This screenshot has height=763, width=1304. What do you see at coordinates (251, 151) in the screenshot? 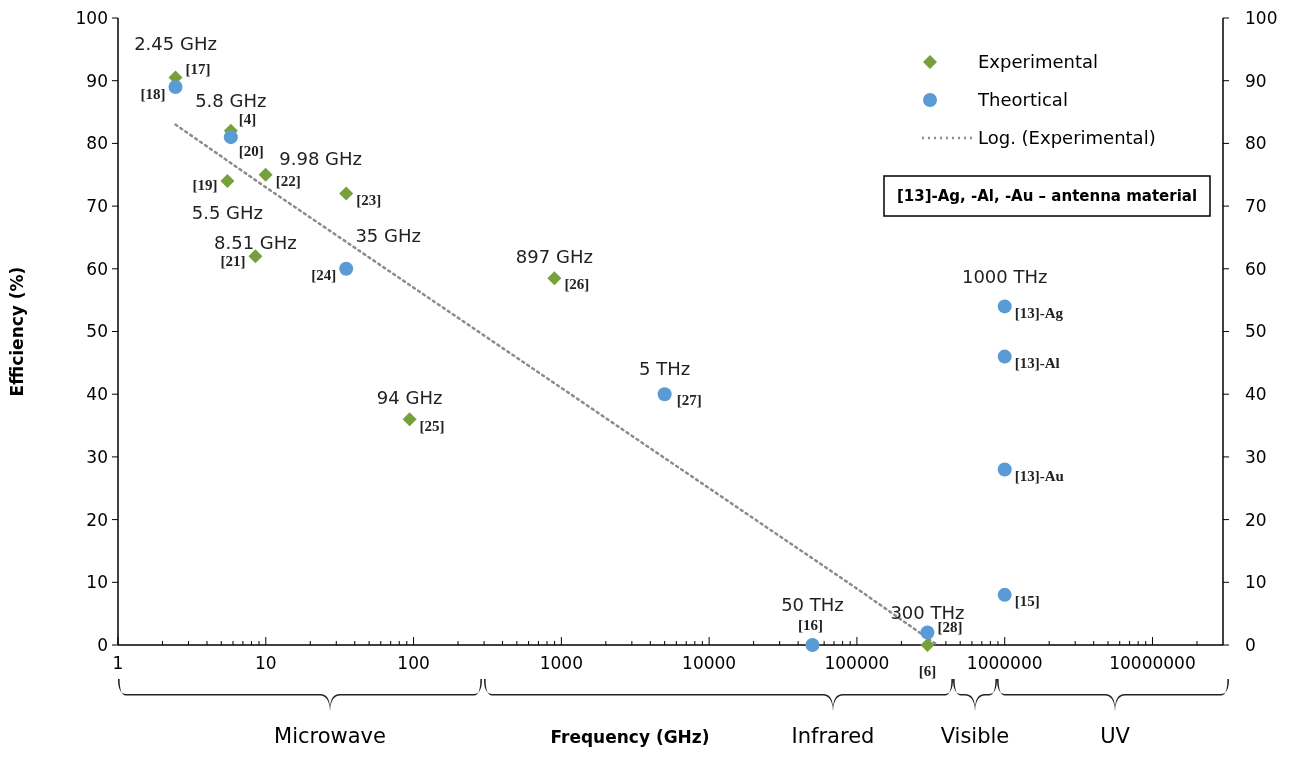
I see `annotation: [20]` at bounding box center [251, 151].